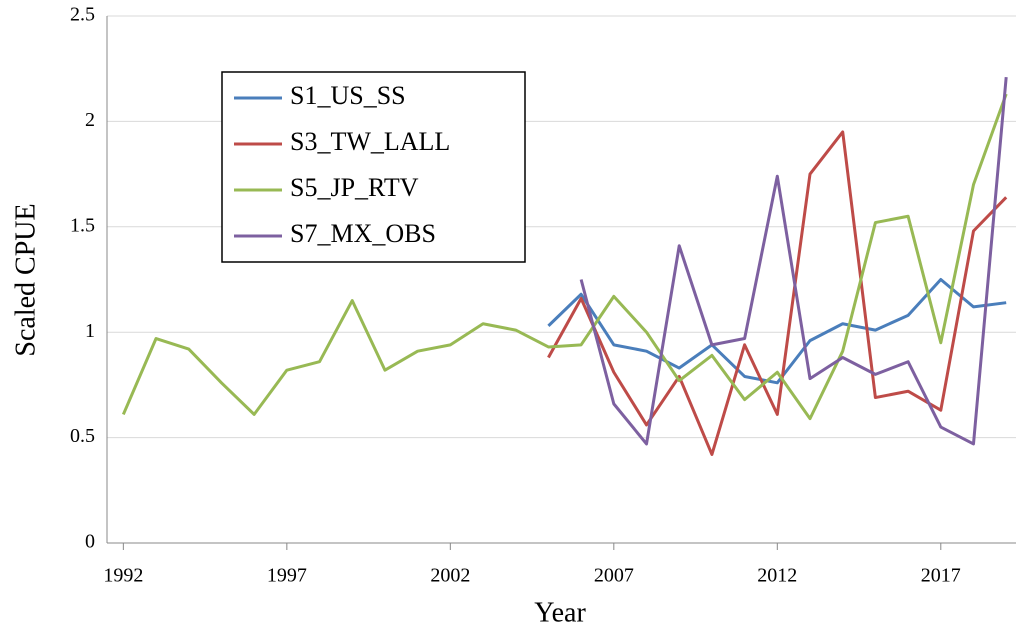 The height and width of the screenshot is (639, 1018). What do you see at coordinates (82, 15) in the screenshot?
I see `y-tick-label: 2.5` at bounding box center [82, 15].